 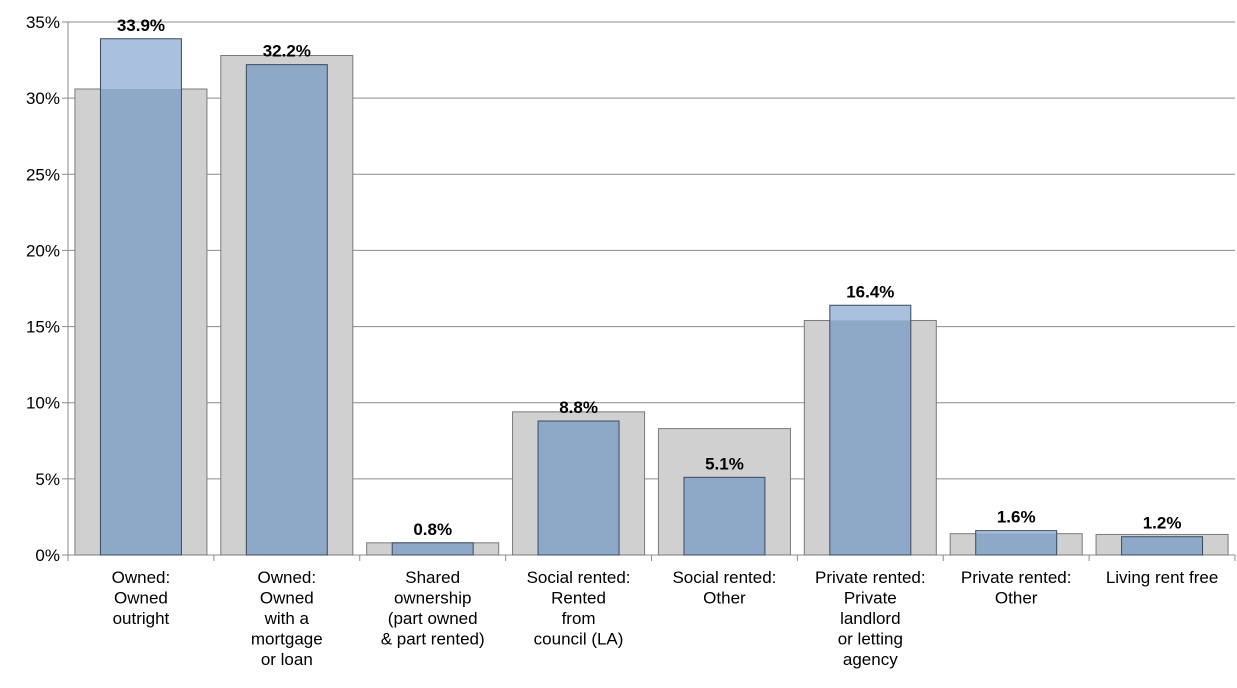 I want to click on y-tick-label: 25%, so click(x=43, y=174).